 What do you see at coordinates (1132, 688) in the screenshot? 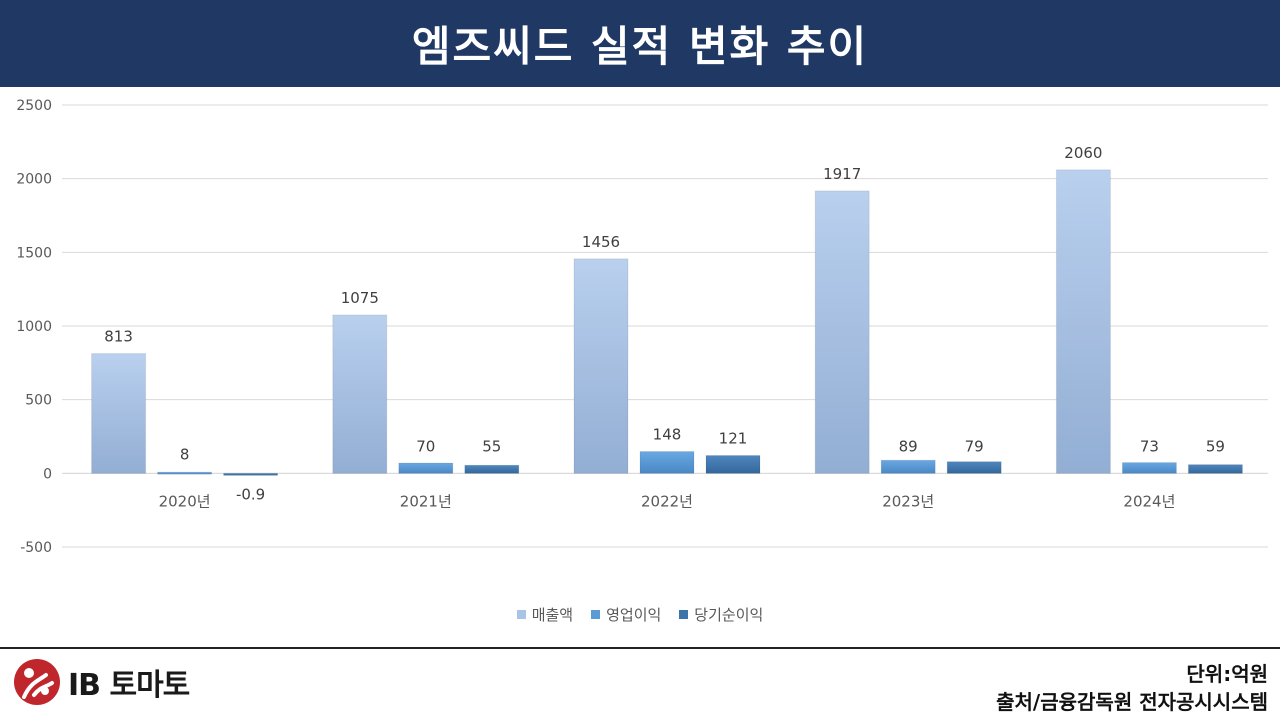
I see `footer-meta: 단위:억원 출처/금융감독원 전자공시시스템` at bounding box center [1132, 688].